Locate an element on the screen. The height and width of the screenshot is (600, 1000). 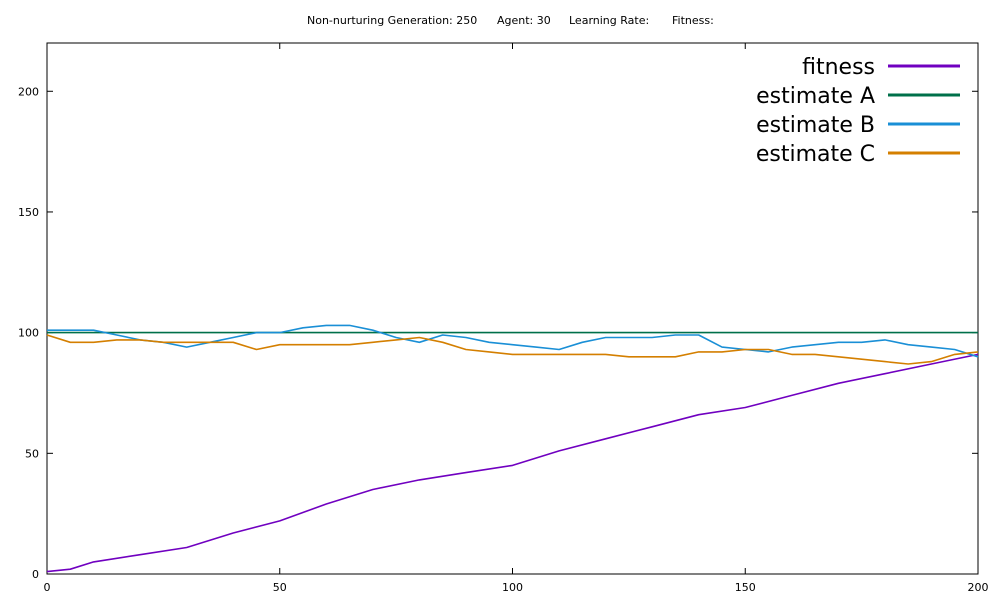
x-tick-label-4: 200 is located at coordinates (978, 587).